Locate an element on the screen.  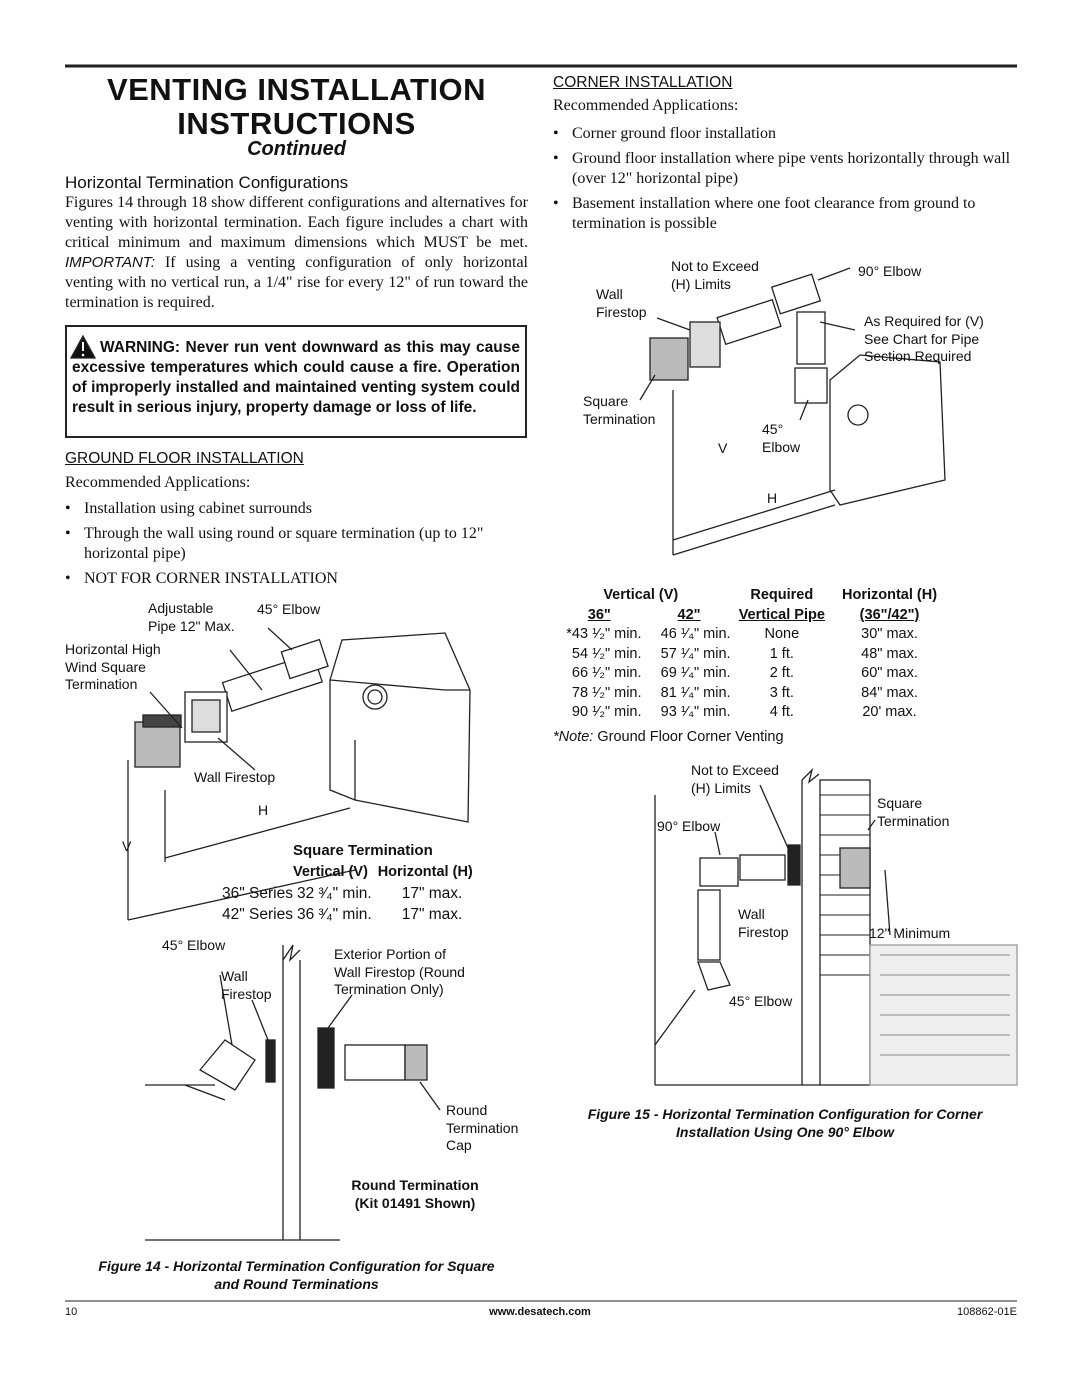
figure15-top-drawing is located at coordinates (792, 411).